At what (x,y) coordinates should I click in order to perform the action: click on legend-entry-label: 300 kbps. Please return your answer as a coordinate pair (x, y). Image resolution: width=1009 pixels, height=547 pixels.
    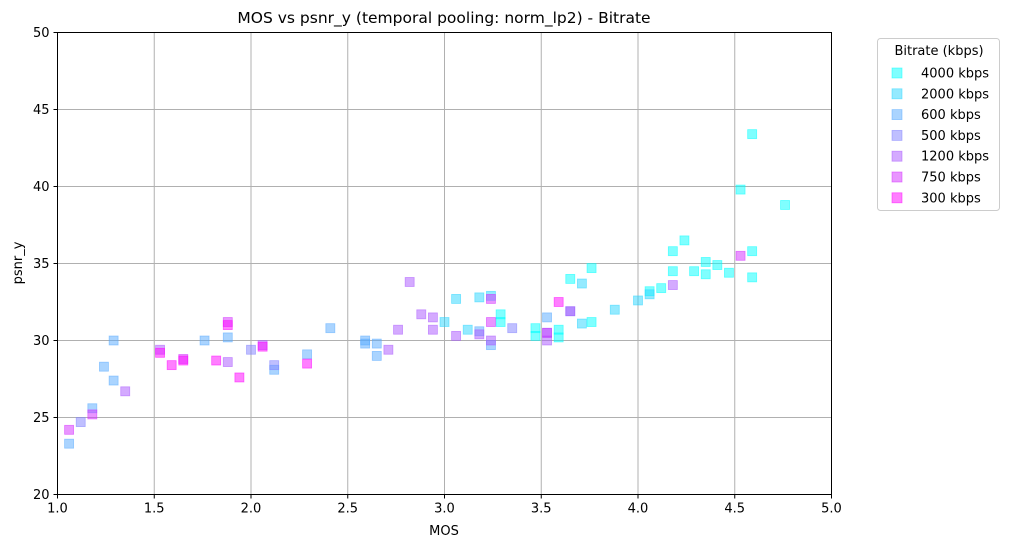
    Looking at the image, I should click on (951, 198).